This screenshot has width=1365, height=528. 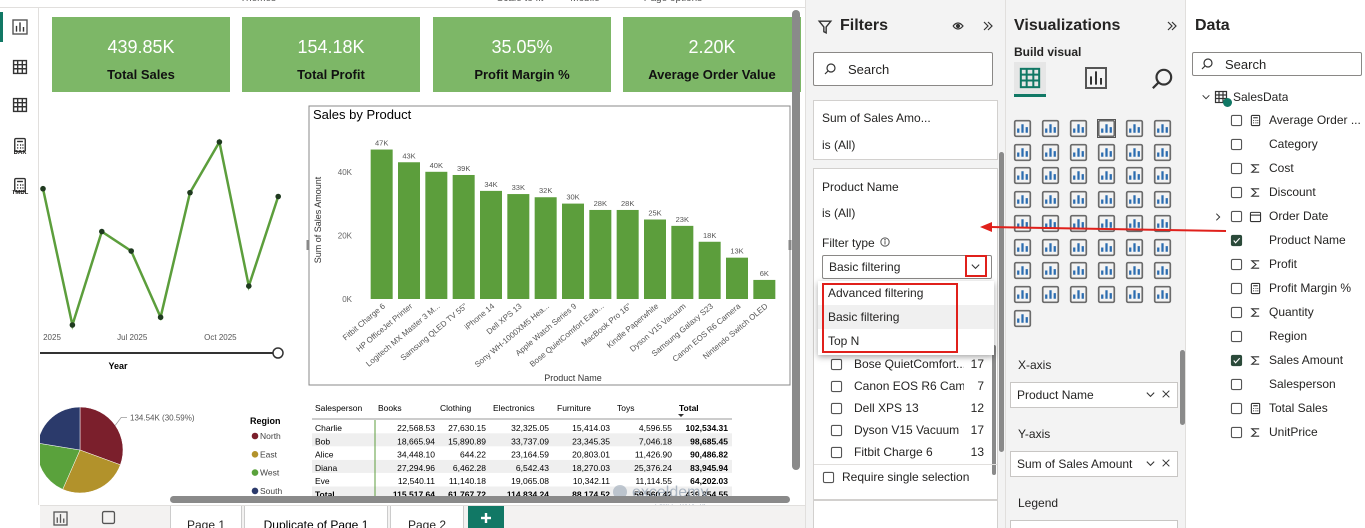 I want to click on field-name: Discount, so click(x=1292, y=192).